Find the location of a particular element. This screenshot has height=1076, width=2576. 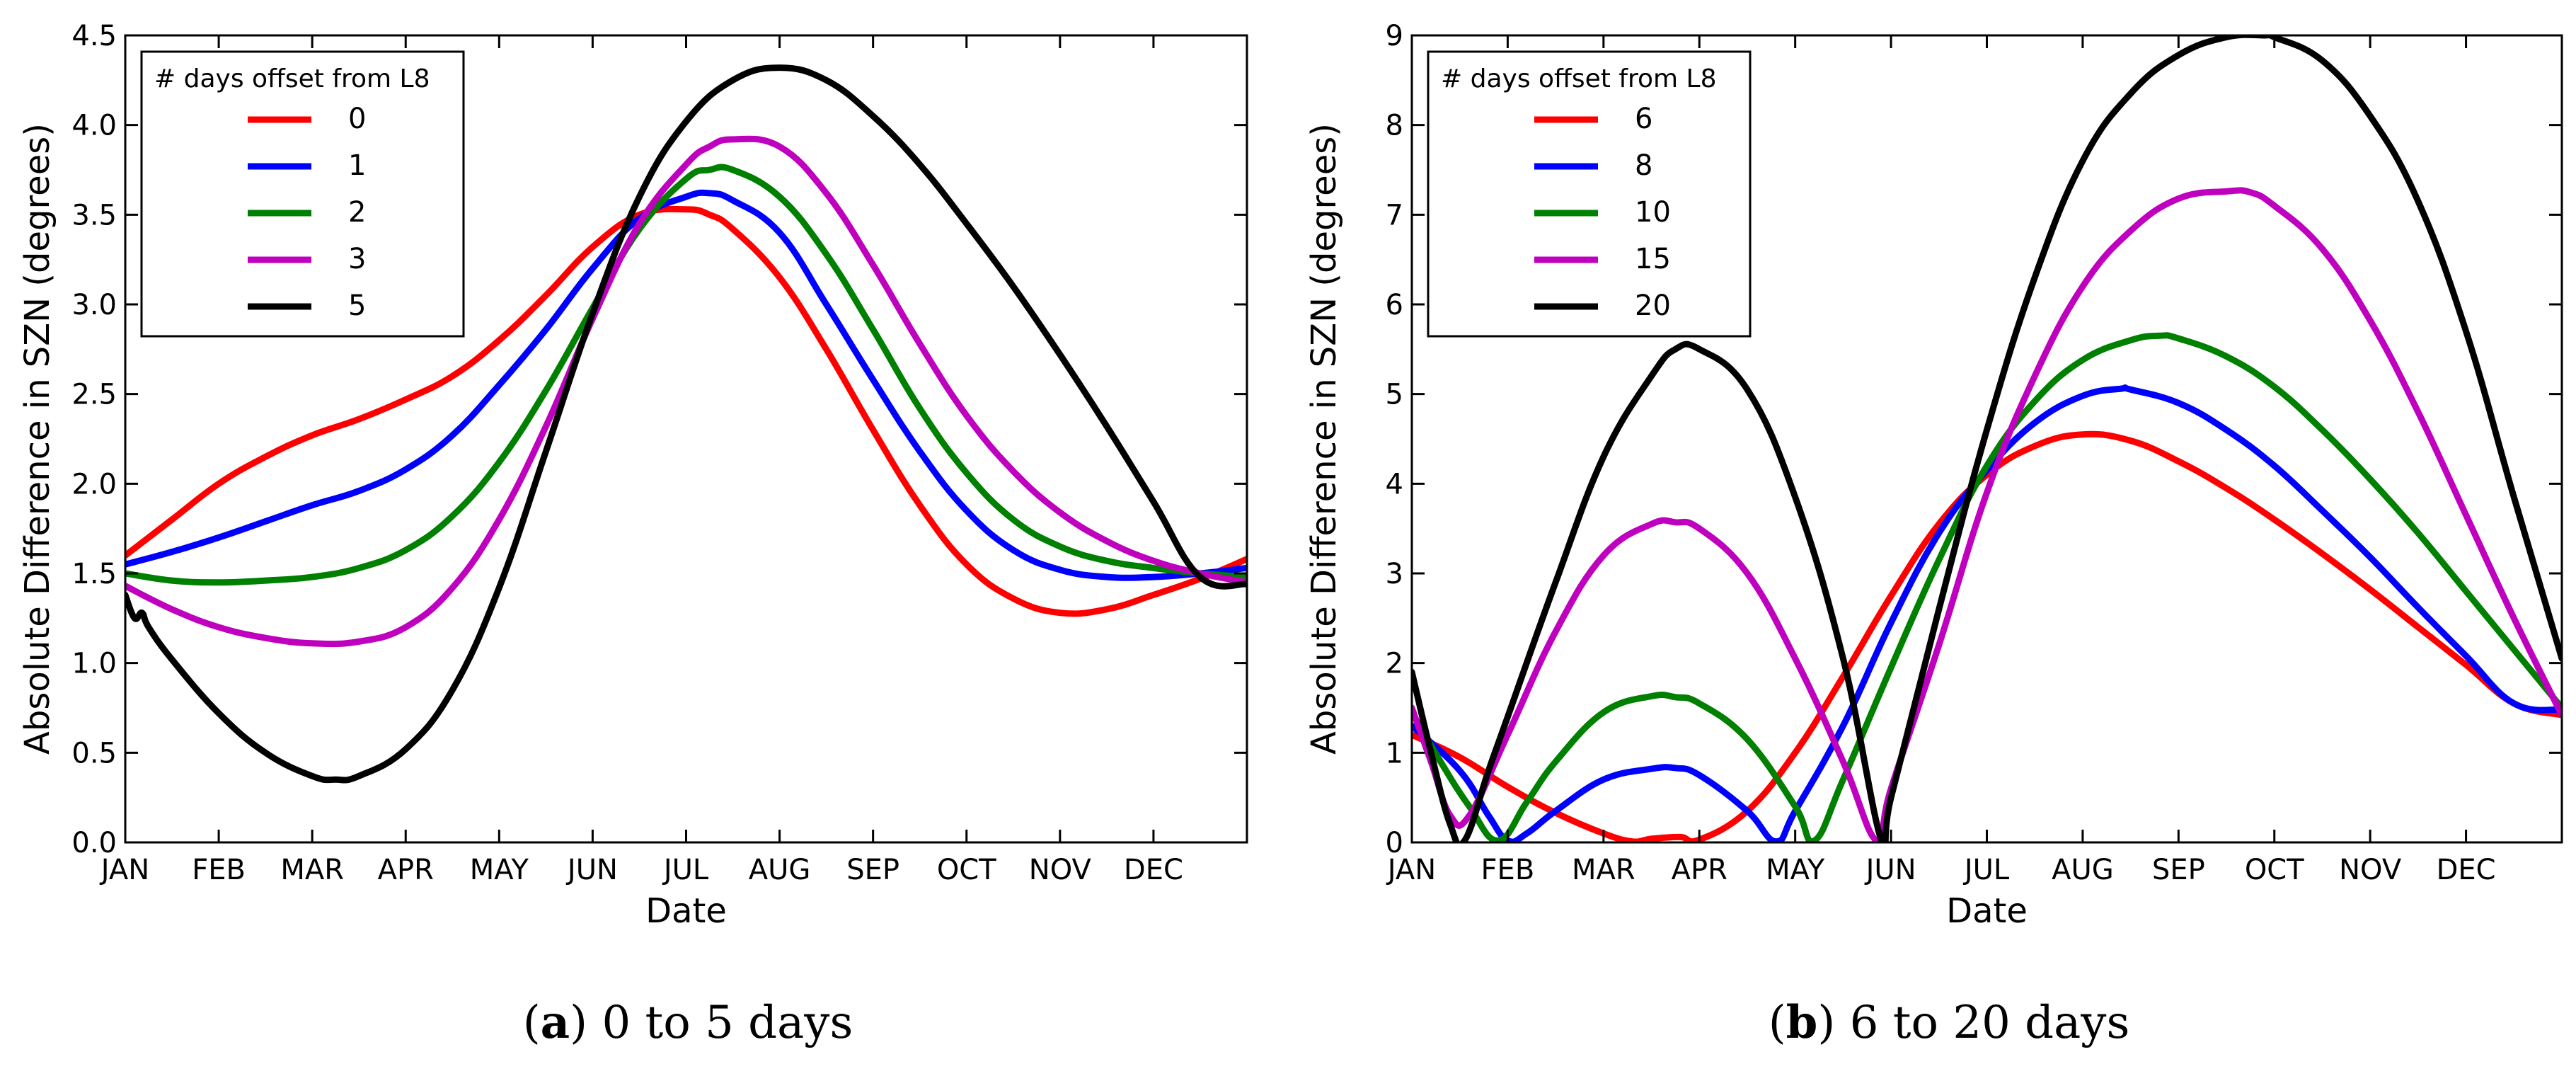

svg-text: (b) 6 to 20 days is located at coordinates (1950, 1023).